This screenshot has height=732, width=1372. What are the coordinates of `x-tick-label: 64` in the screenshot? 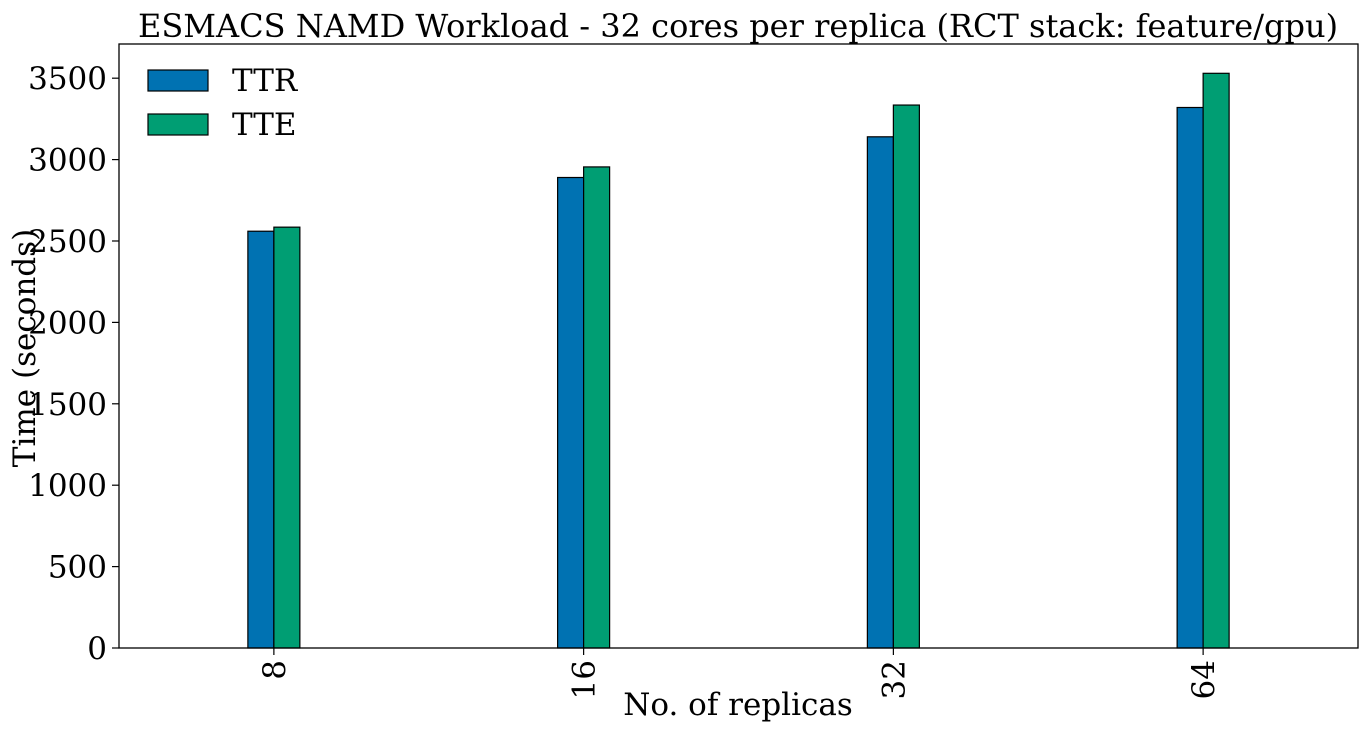 It's located at (1204, 679).